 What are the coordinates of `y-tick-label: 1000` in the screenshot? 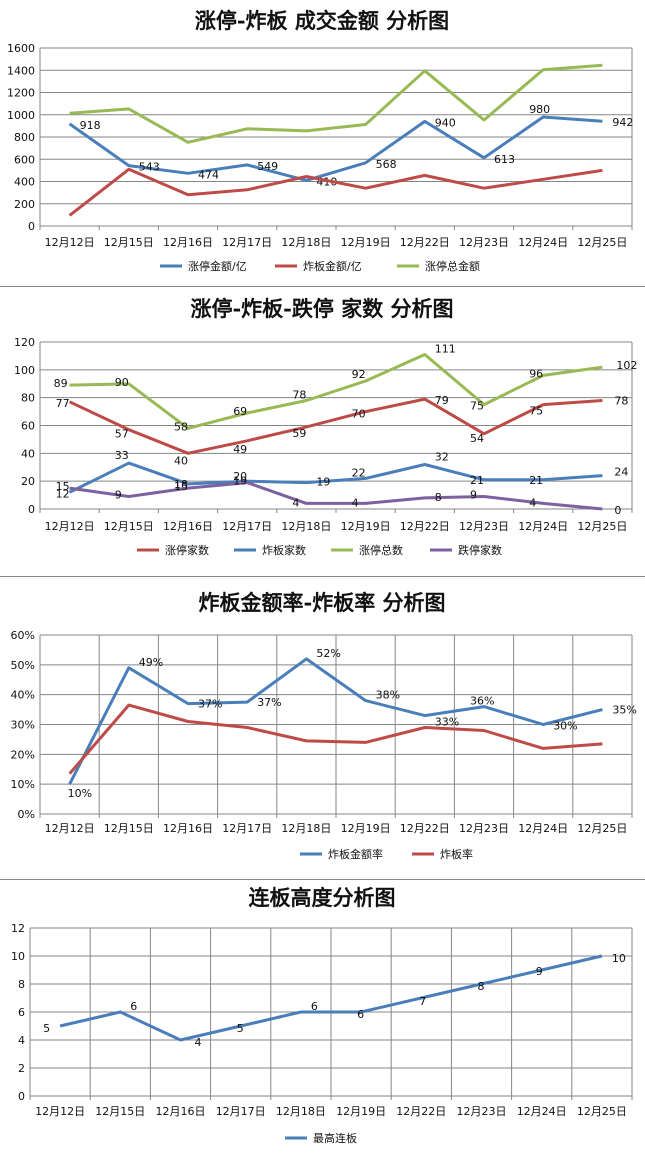 It's located at (21, 115).